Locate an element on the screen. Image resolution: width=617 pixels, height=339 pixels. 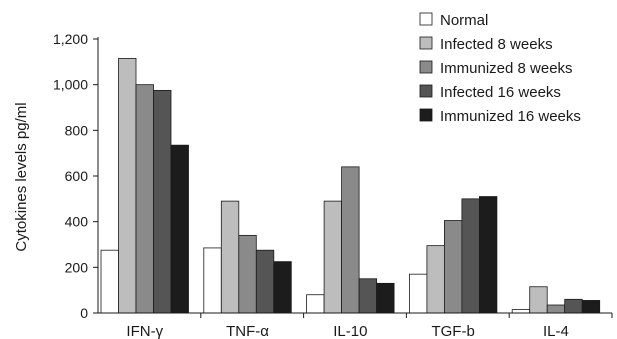
y-tick-label: 1,000 is located at coordinates (70, 85).